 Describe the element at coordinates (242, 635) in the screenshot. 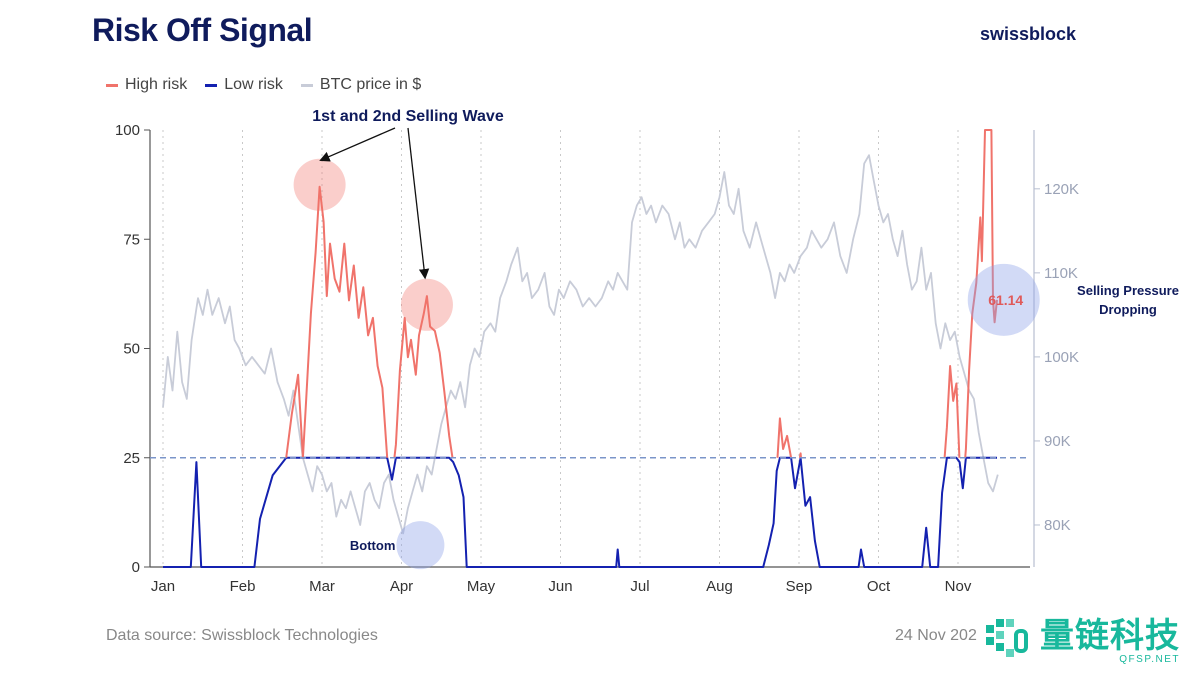

I see `data-source: Data source: Swissblock Technologies` at that location.